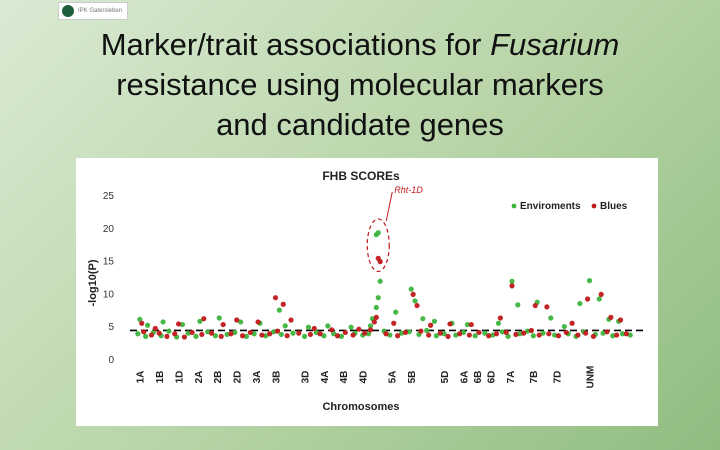 This screenshot has height=450, width=720. What do you see at coordinates (511, 377) in the screenshot?
I see `x-tick-label: 7A` at bounding box center [511, 377].